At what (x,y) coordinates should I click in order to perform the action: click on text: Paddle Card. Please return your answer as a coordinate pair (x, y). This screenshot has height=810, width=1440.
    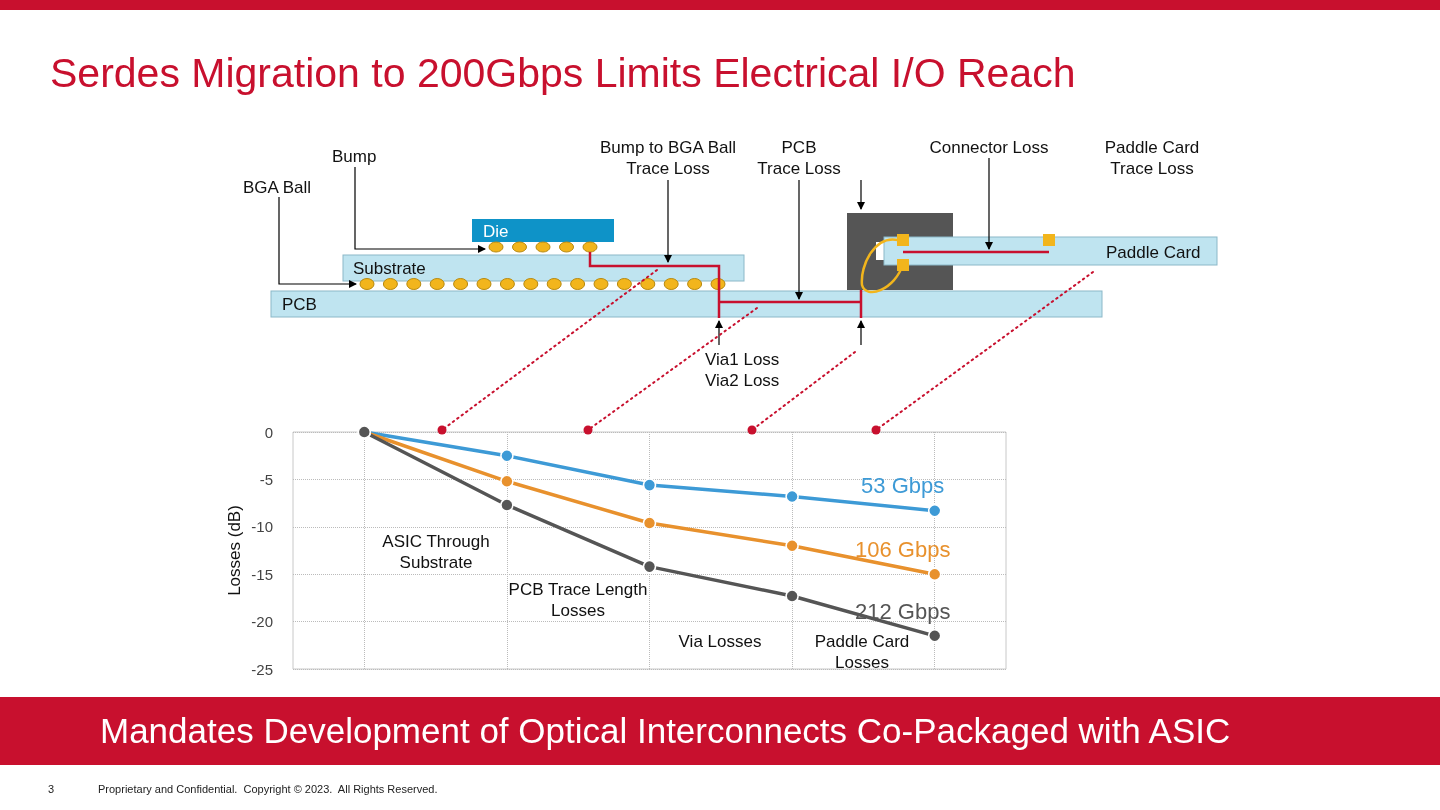
    Looking at the image, I should click on (1153, 252).